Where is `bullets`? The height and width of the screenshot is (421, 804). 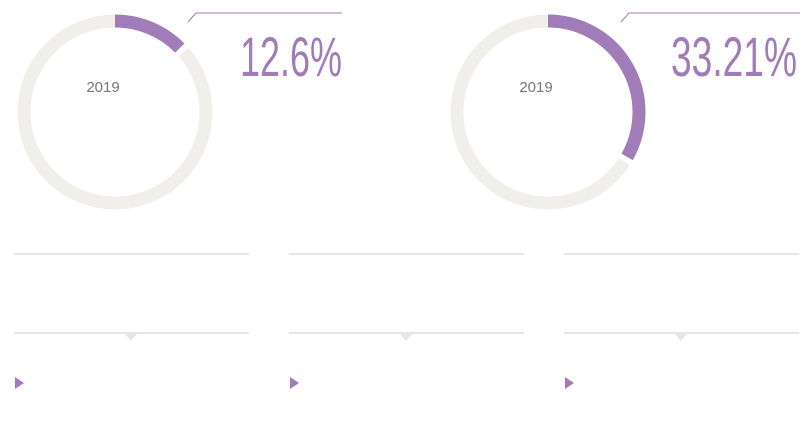 bullets is located at coordinates (294, 383).